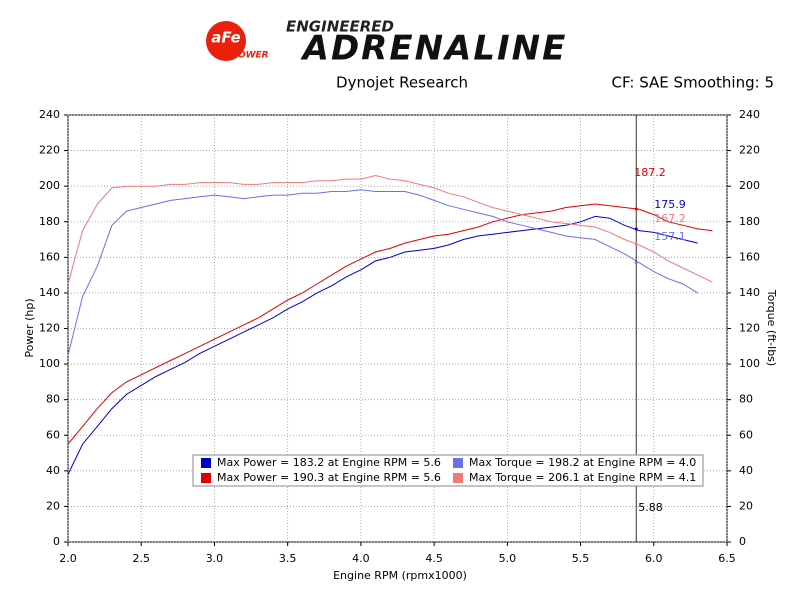  Describe the element at coordinates (361, 558) in the screenshot. I see `x-tick-label: 4.0` at that location.